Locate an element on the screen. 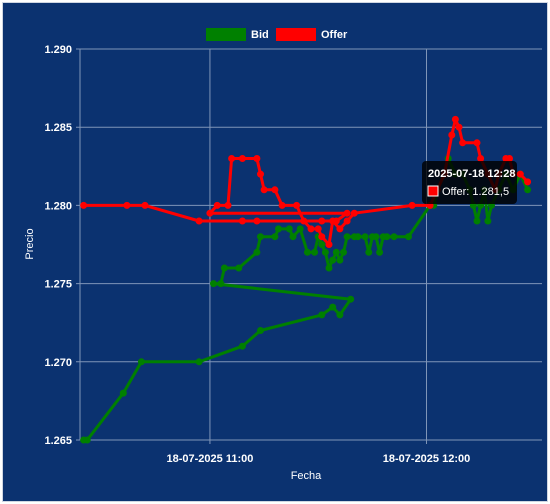 This screenshot has height=504, width=550. tooltip-swatch is located at coordinates (433, 191).